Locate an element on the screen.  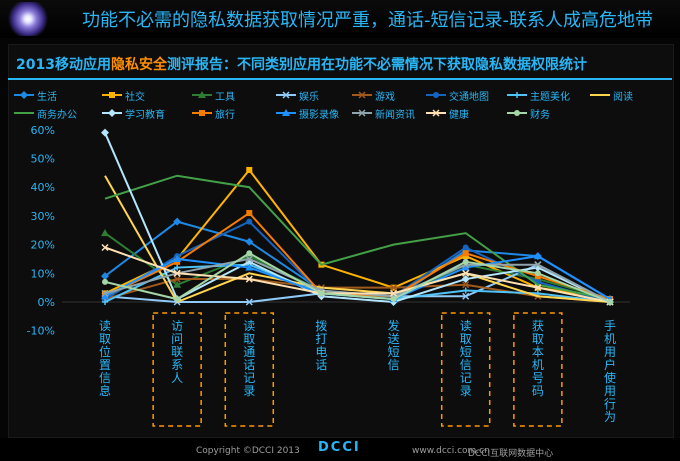
legend-item: 生活 is located at coordinates (35, 95).